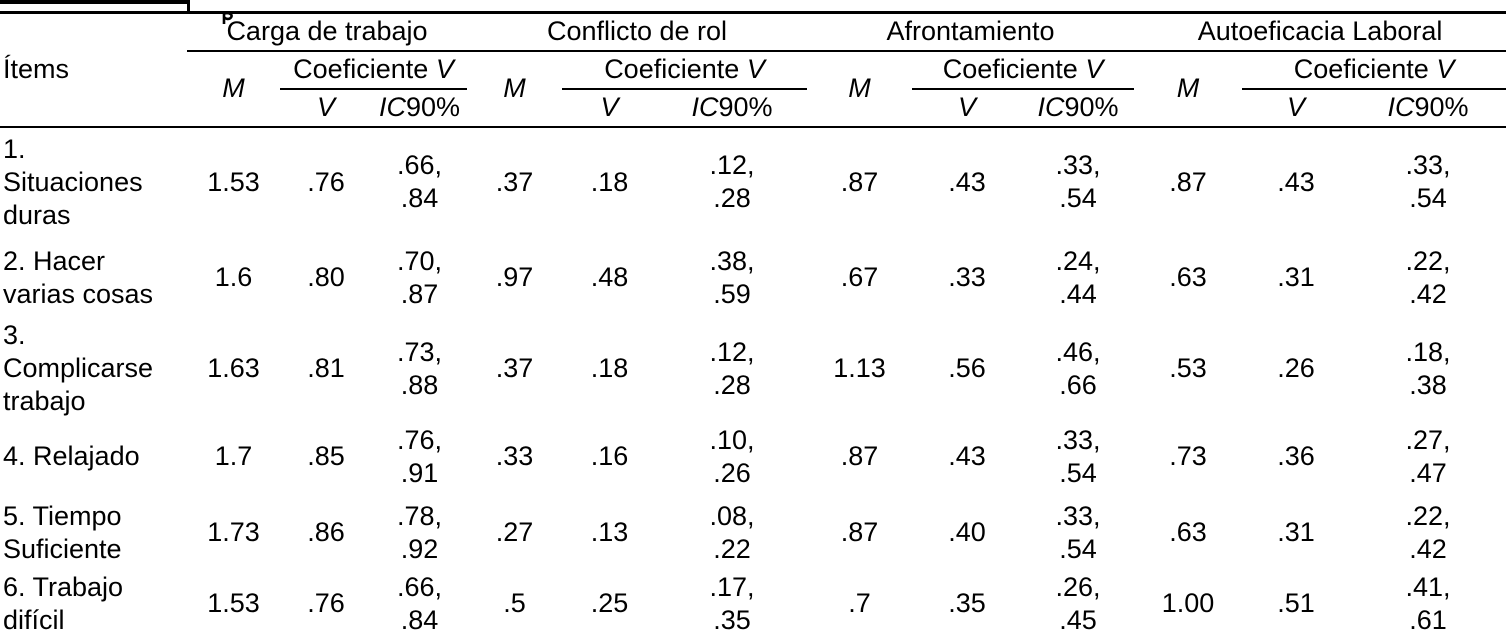 Image resolution: width=1506 pixels, height=636 pixels. I want to click on value-cell: .17, .35, so click(732, 603).